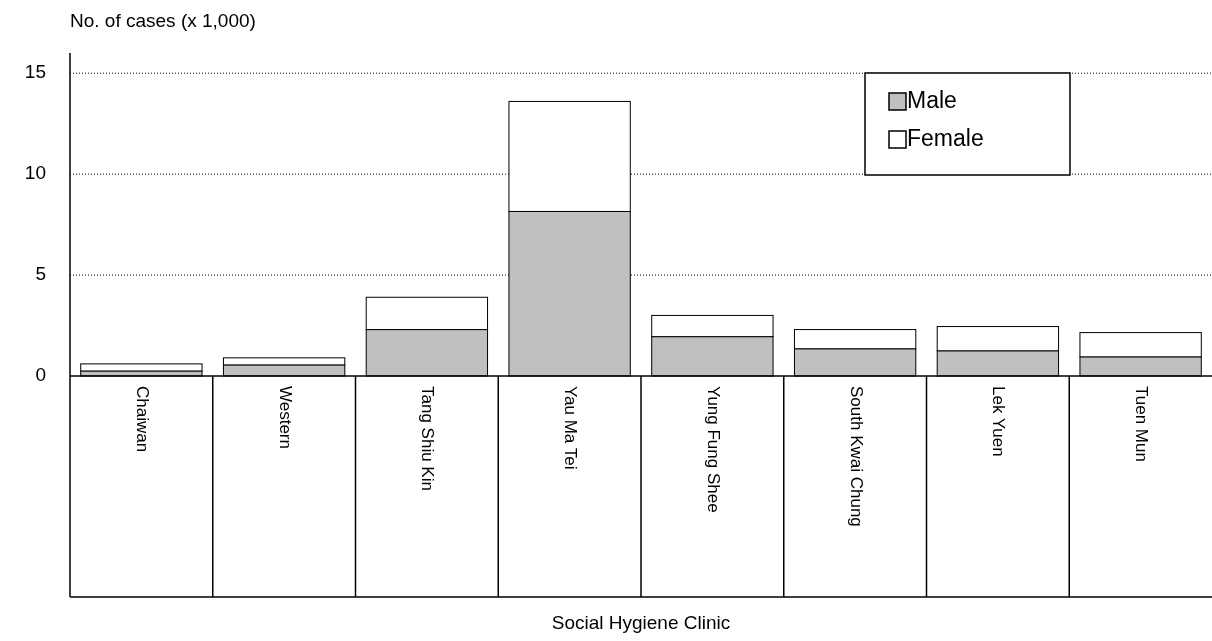  Describe the element at coordinates (1142, 424) in the screenshot. I see `x-tick-label: Tuen Mun` at that location.